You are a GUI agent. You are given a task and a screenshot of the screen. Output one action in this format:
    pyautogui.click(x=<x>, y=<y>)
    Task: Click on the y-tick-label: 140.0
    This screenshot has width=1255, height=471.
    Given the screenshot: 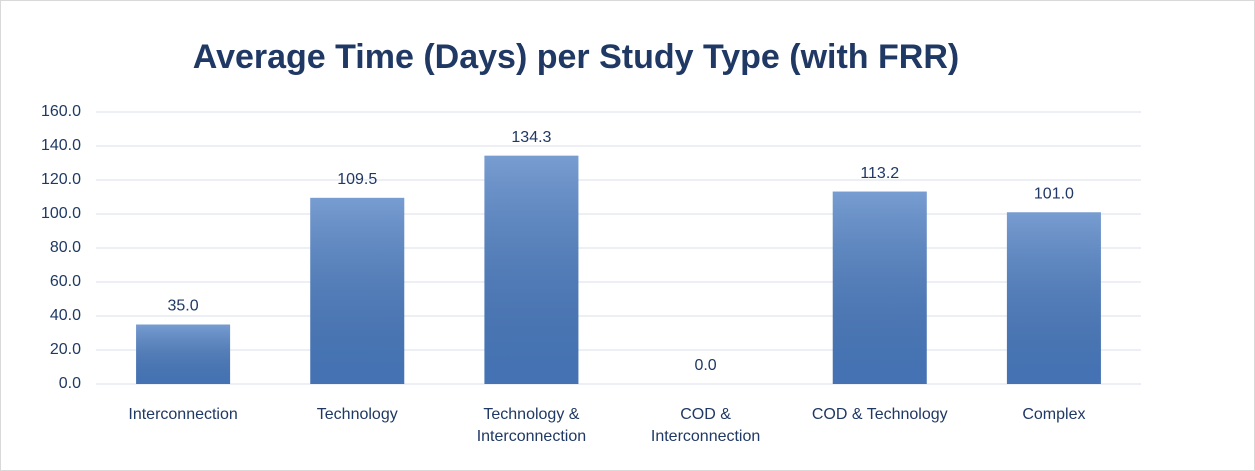 What is the action you would take?
    pyautogui.click(x=61, y=145)
    